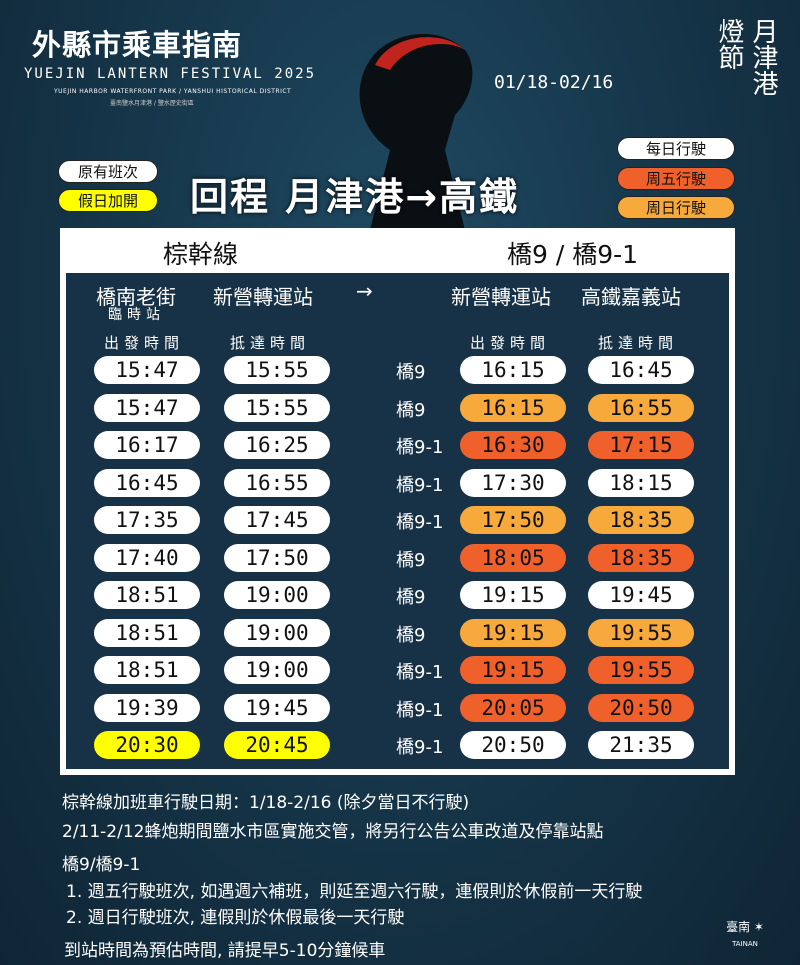 Image resolution: width=800 pixels, height=965 pixels. Describe the element at coordinates (147, 445) in the screenshot. I see `departure-time: 16:17` at that location.